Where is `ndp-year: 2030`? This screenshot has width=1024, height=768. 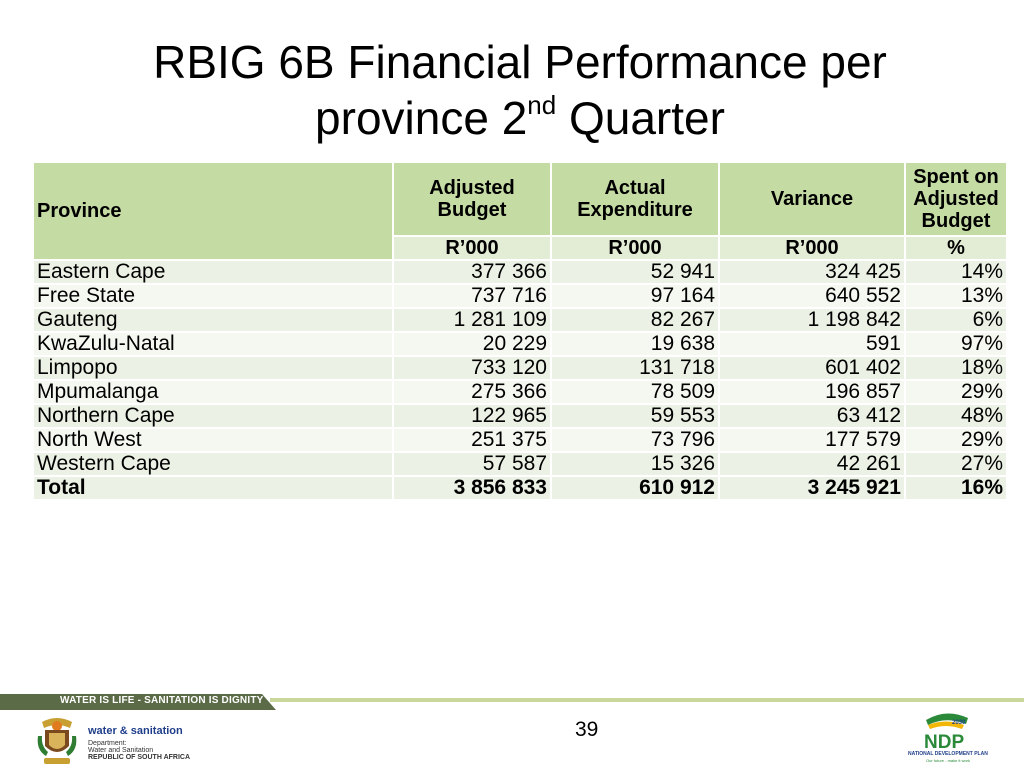
ndp-year: 2030 is located at coordinates (959, 723).